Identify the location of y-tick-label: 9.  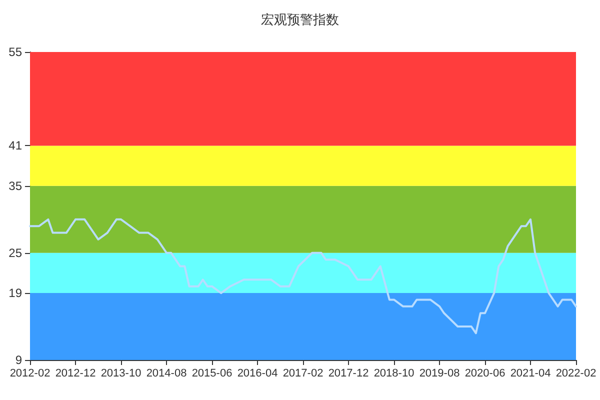
(18, 360).